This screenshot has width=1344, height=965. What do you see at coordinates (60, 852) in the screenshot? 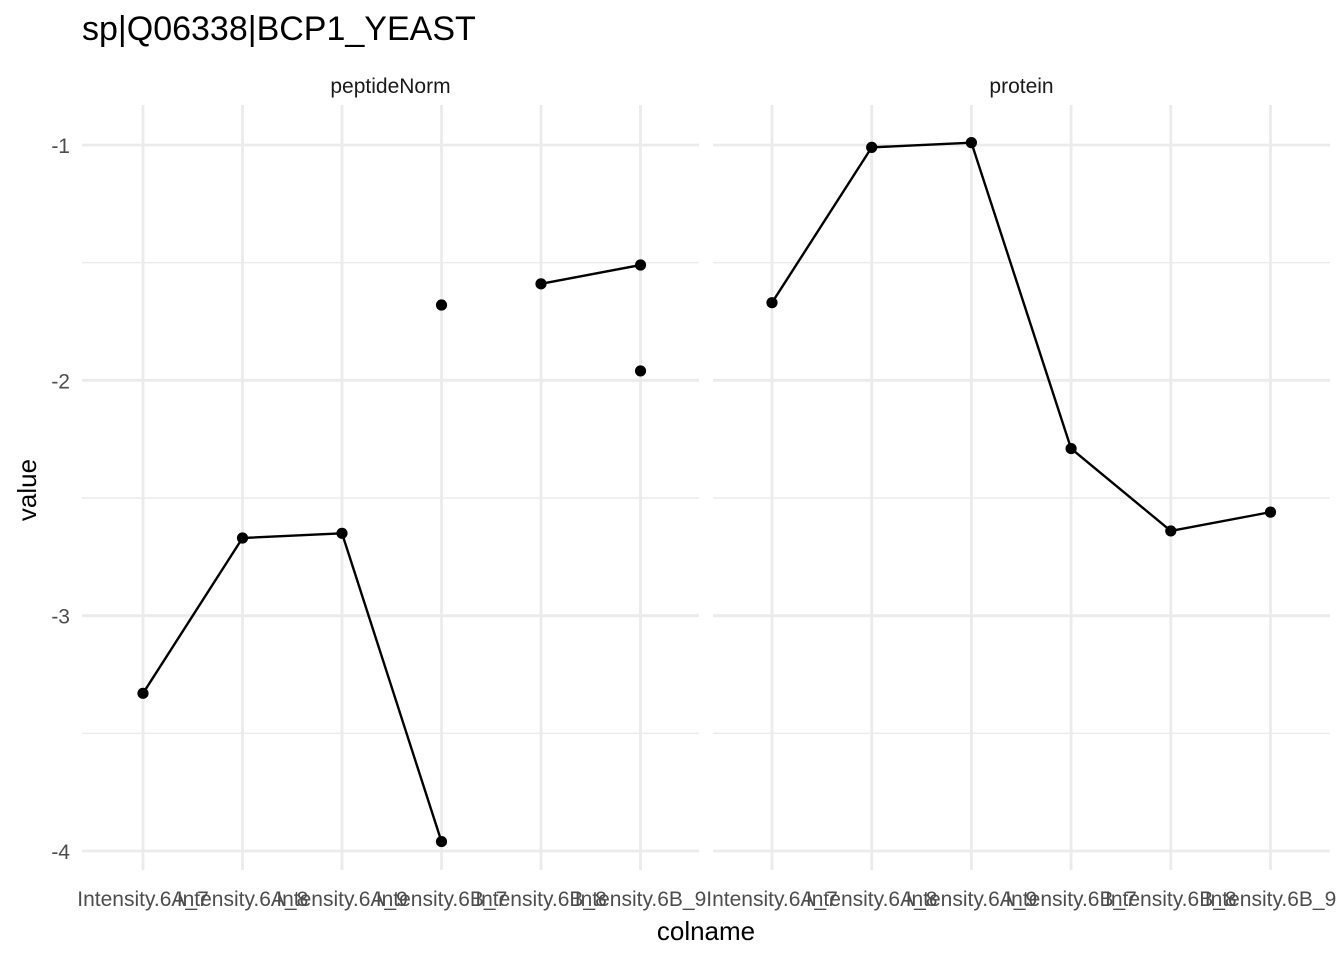
I see `y-tick-label: -4` at bounding box center [60, 852].